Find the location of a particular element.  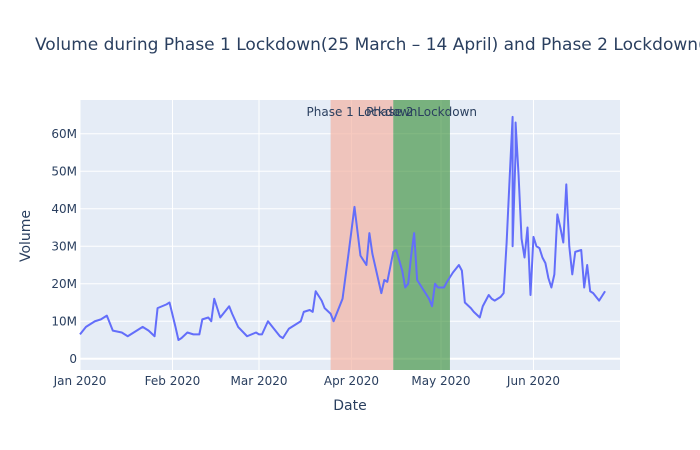

y-tick-label: 20M is located at coordinates (64, 284).